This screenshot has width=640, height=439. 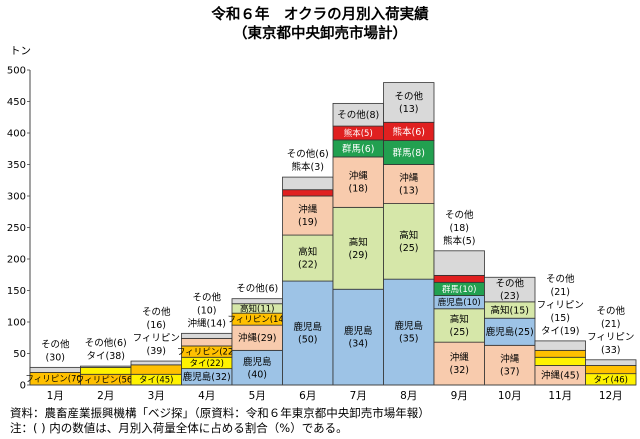 What do you see at coordinates (308, 265) in the screenshot?
I see `segment-label: (22)` at bounding box center [308, 265].